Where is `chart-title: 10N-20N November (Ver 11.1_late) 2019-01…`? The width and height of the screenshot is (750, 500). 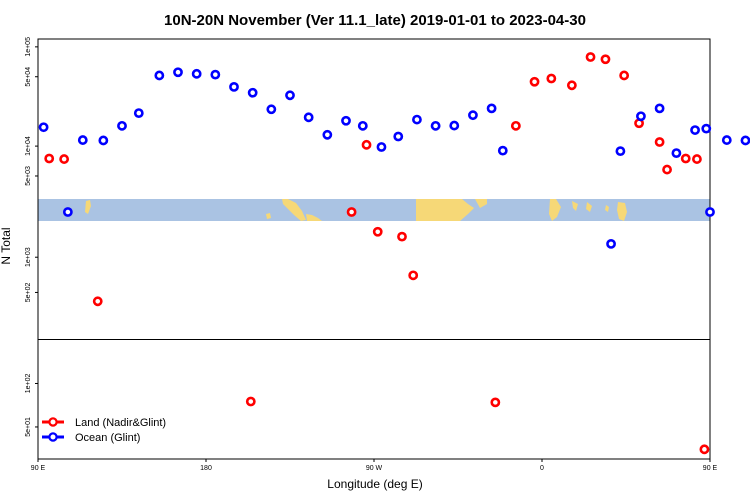 chart-title: 10N-20N November (Ver 11.1_late) 2019-01… is located at coordinates (375, 20).